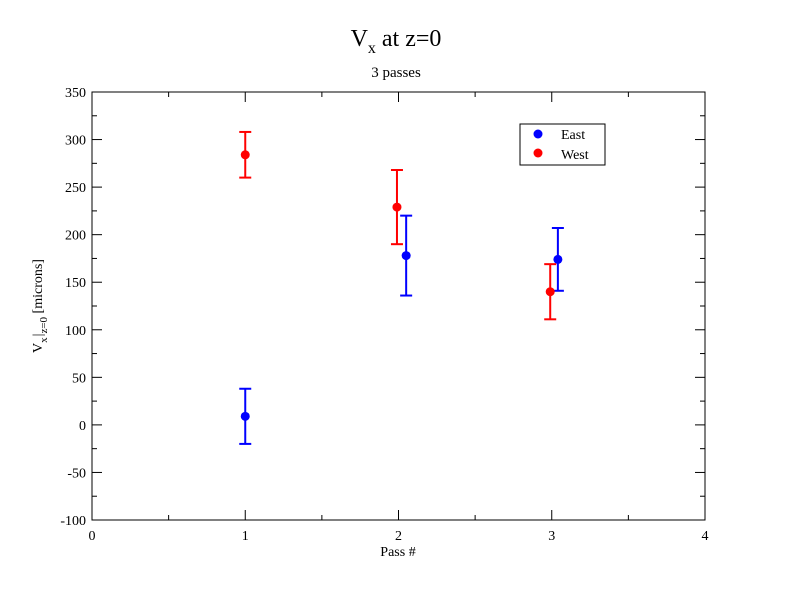  Describe the element at coordinates (360, 39) in the screenshot. I see `chart-title-main: V` at that location.